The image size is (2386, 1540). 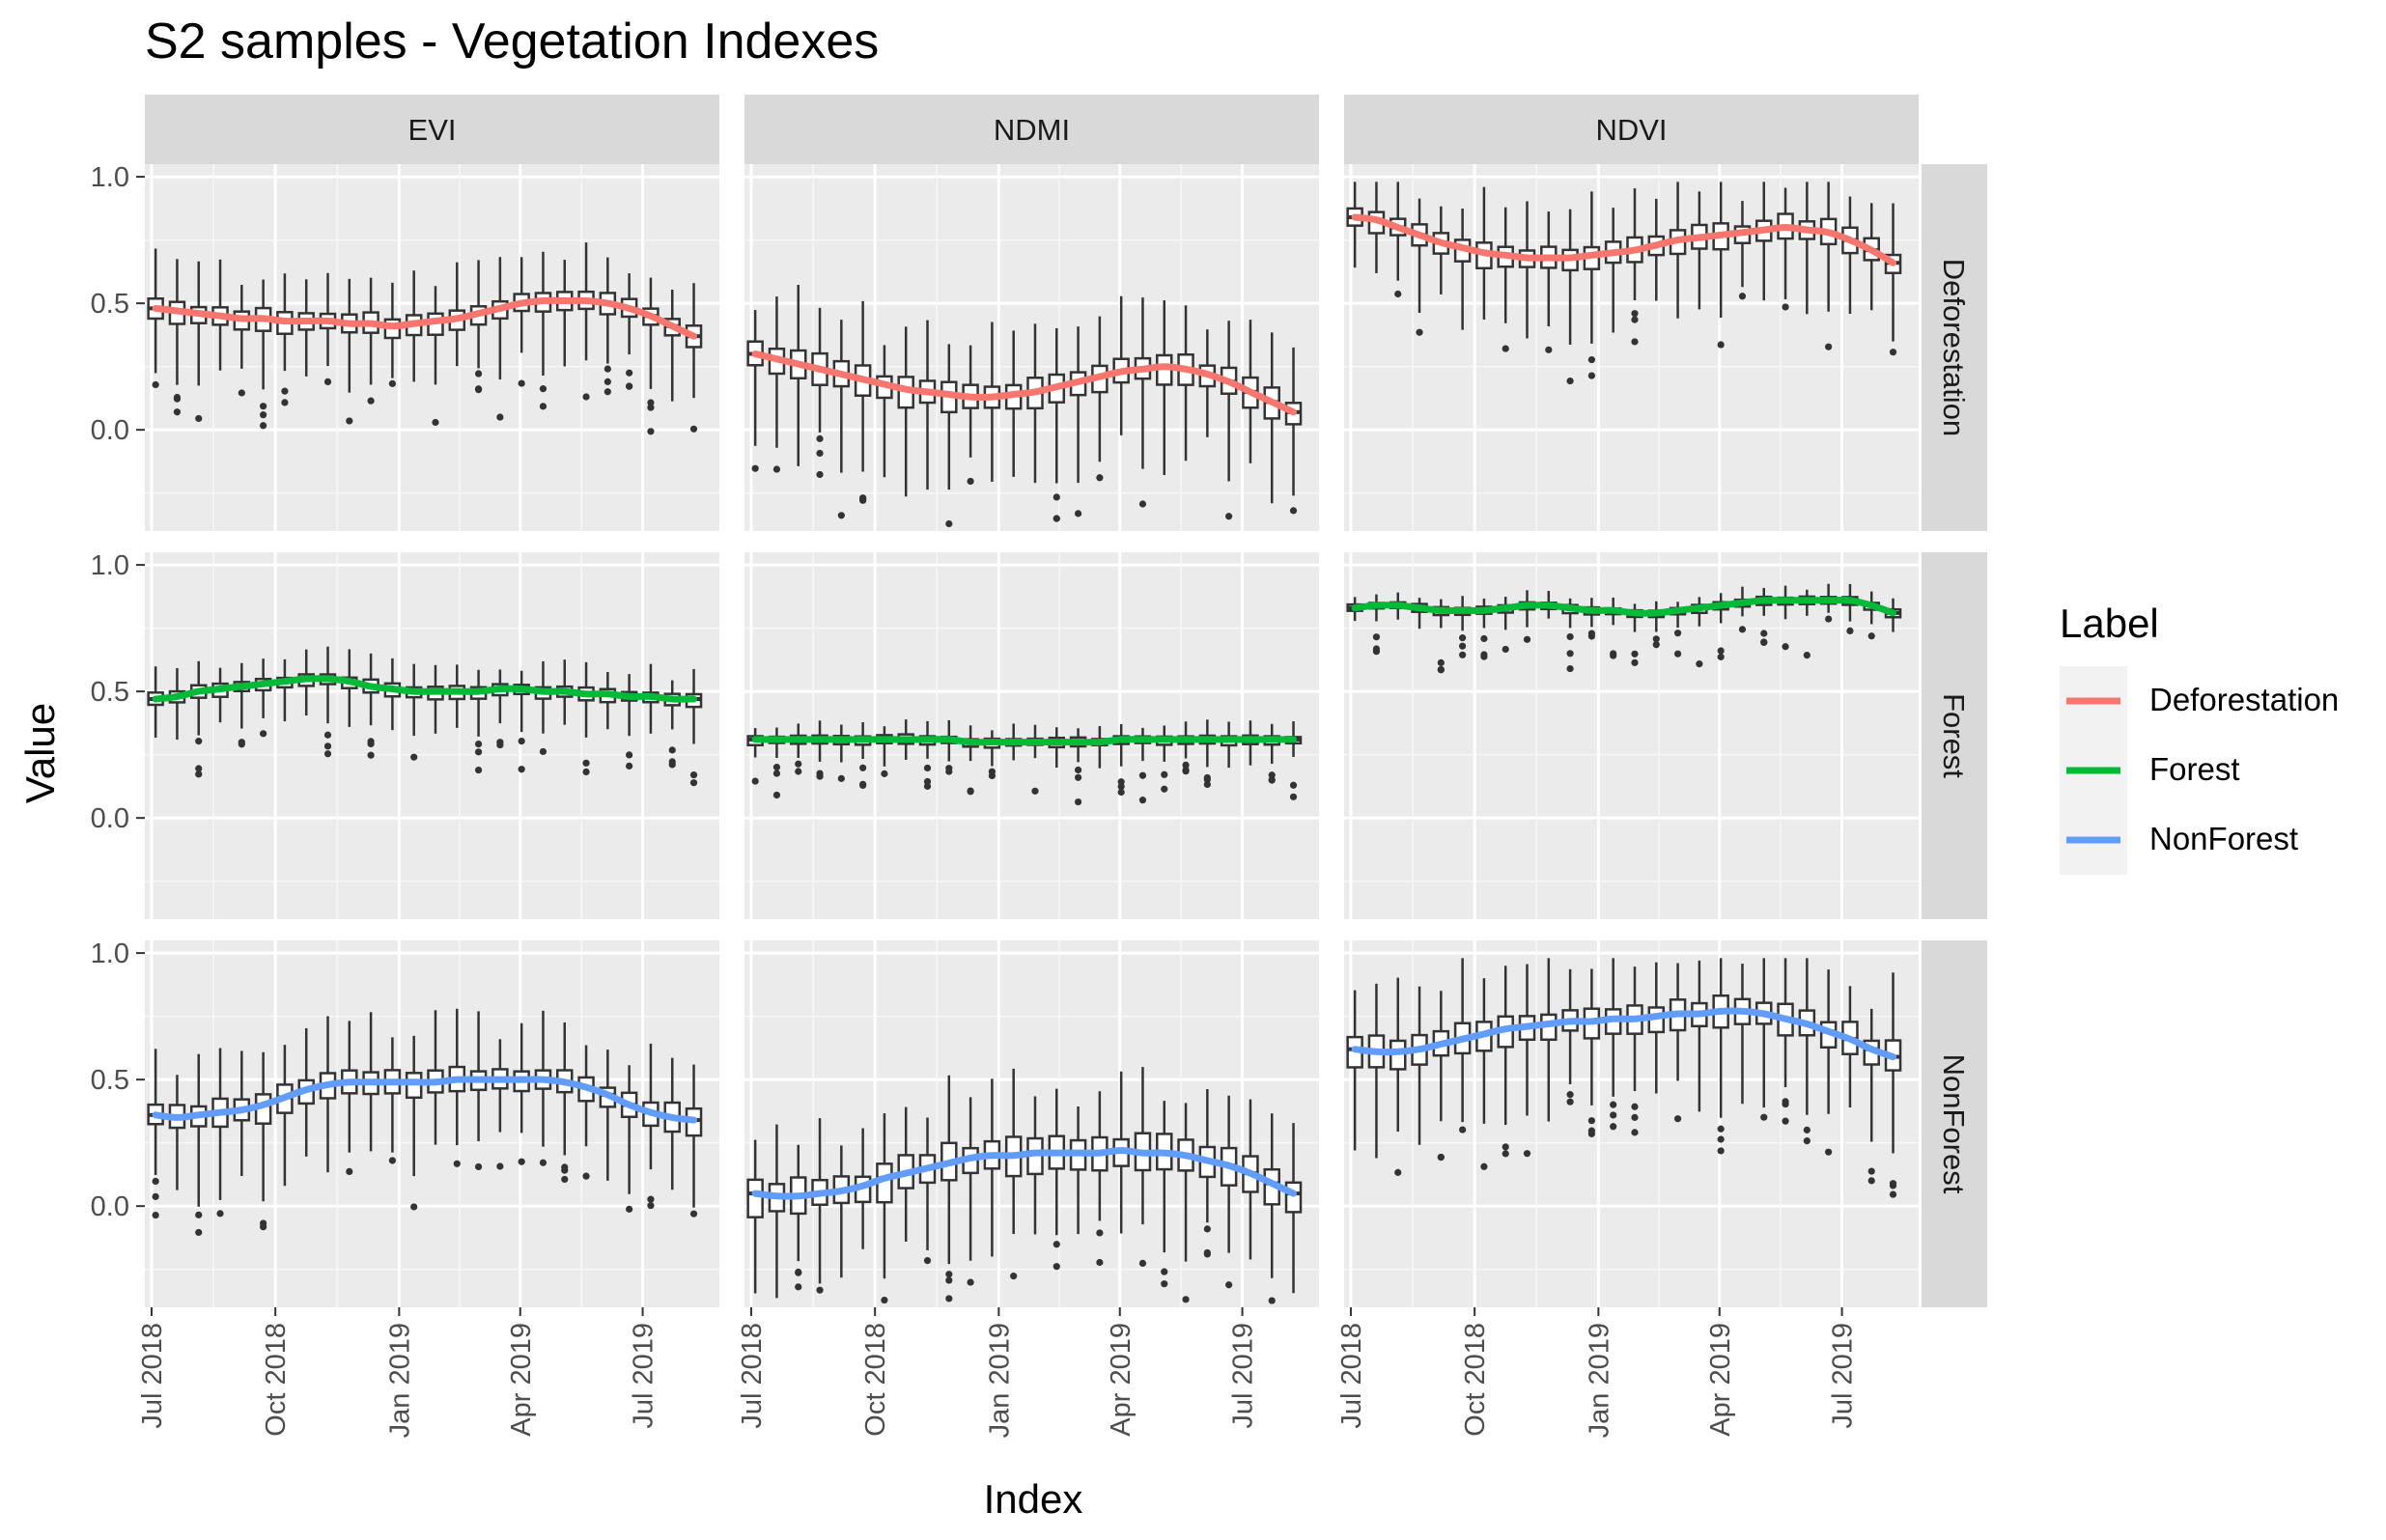 What do you see at coordinates (2150, 771) in the screenshot?
I see `legend-item-forest: Forest` at bounding box center [2150, 771].